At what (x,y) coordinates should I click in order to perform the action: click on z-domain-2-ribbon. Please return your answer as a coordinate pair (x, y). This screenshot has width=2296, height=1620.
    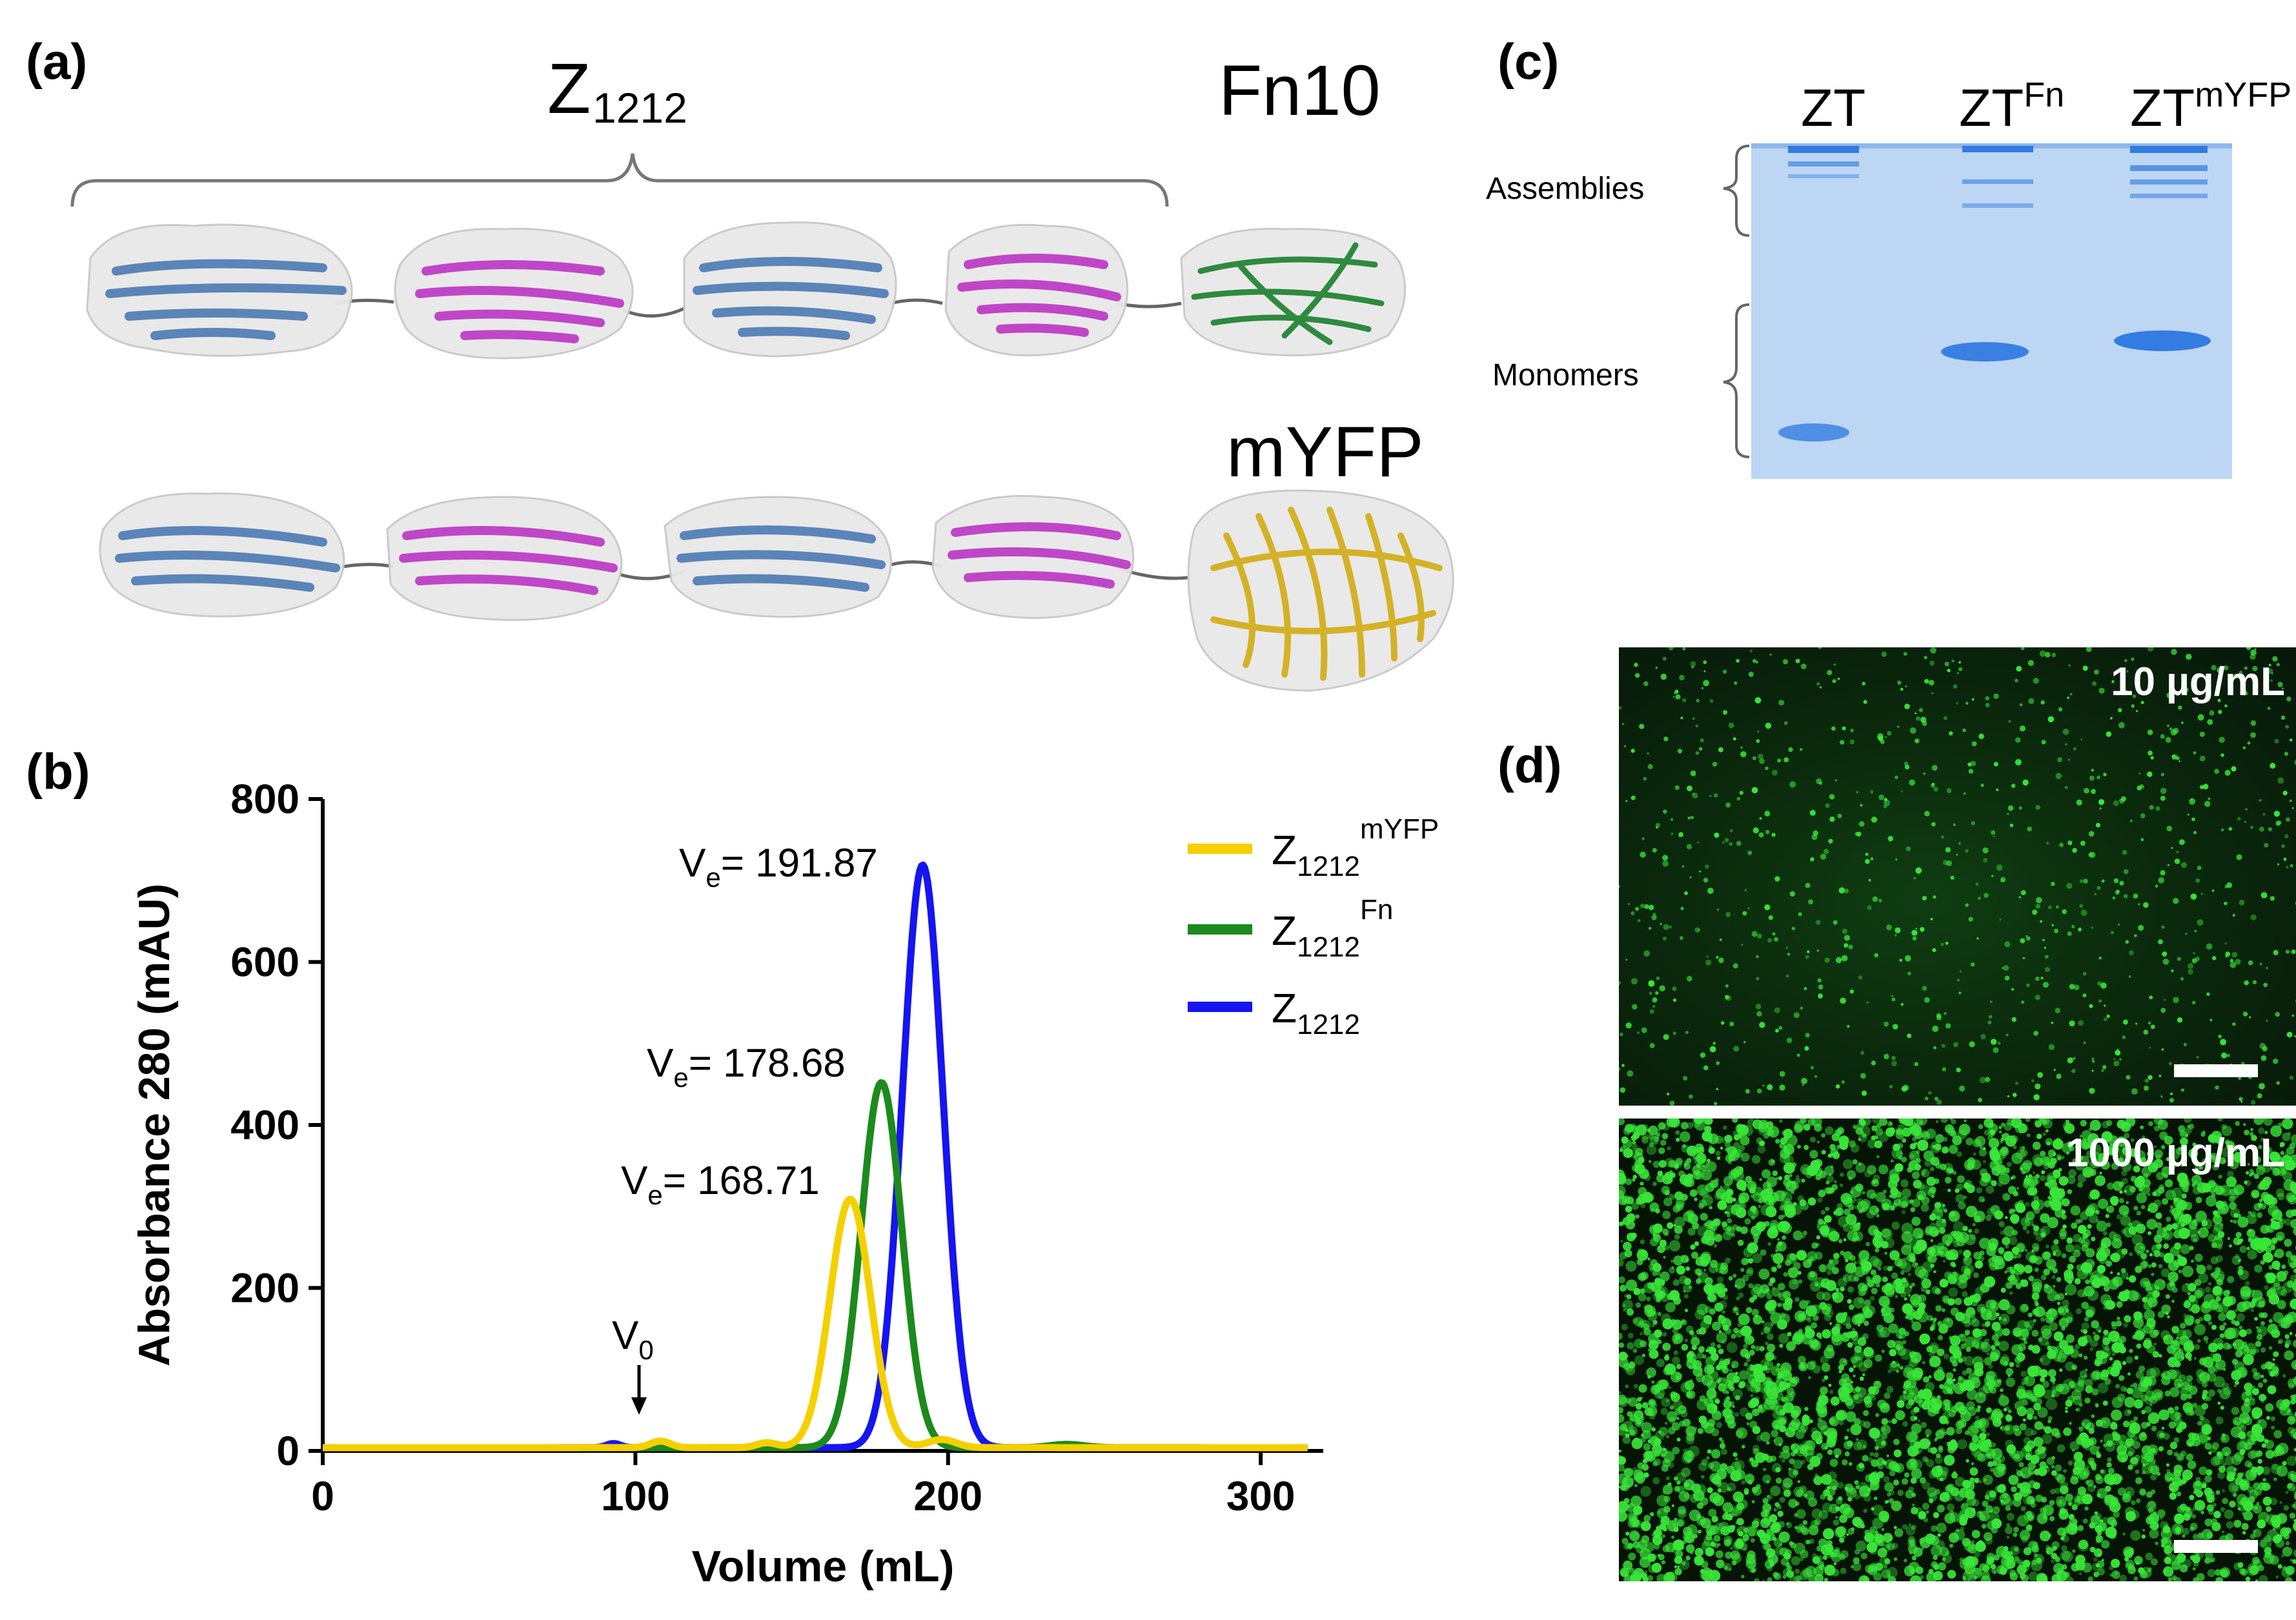
    Looking at the image, I should click on (519, 301).